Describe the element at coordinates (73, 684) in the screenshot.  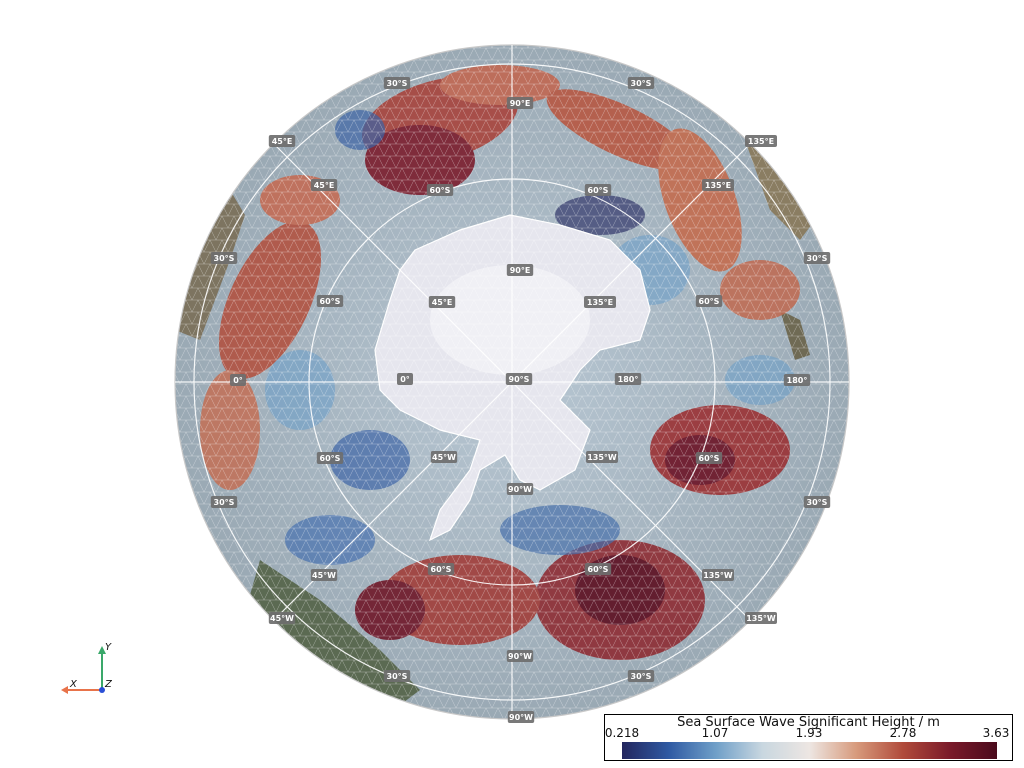
I see `x-axis-label: X` at that location.